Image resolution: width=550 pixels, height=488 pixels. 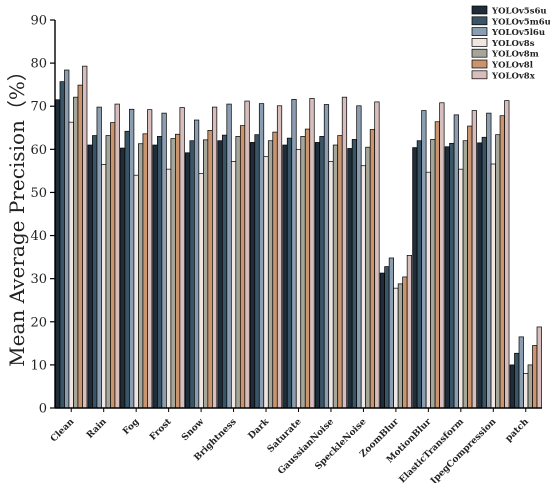 What do you see at coordinates (530, 386) in the screenshot?
I see `bar-YOLOv8m-patch` at bounding box center [530, 386].